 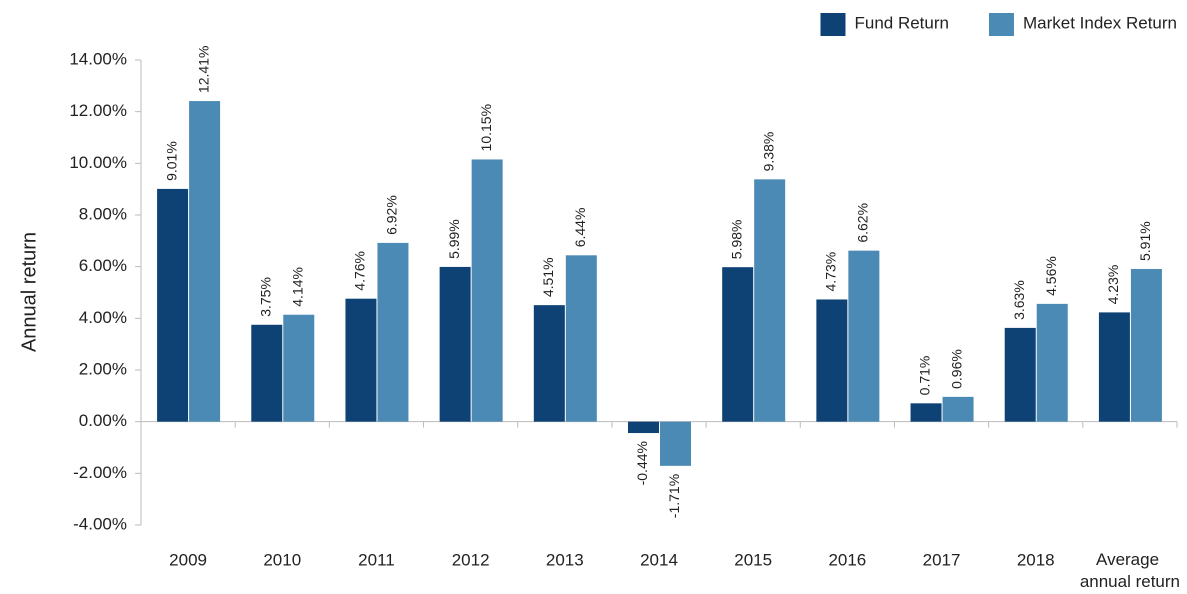 What do you see at coordinates (486, 127) in the screenshot?
I see `data-label: 10.15%` at bounding box center [486, 127].